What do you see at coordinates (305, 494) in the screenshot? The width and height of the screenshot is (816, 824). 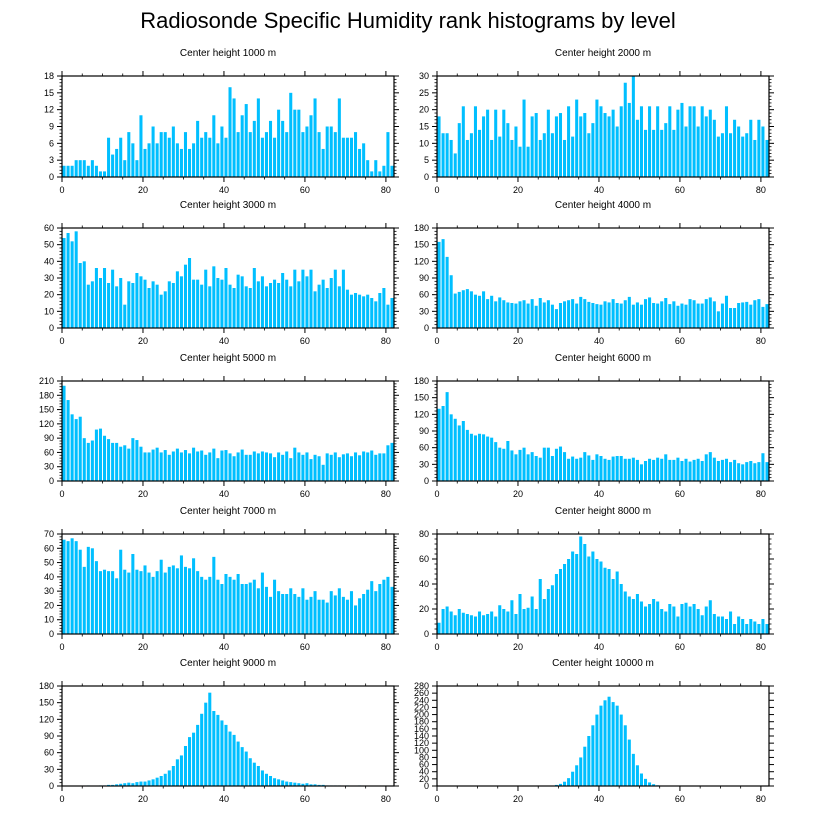 I see `x-tick-label: 60` at bounding box center [305, 494].